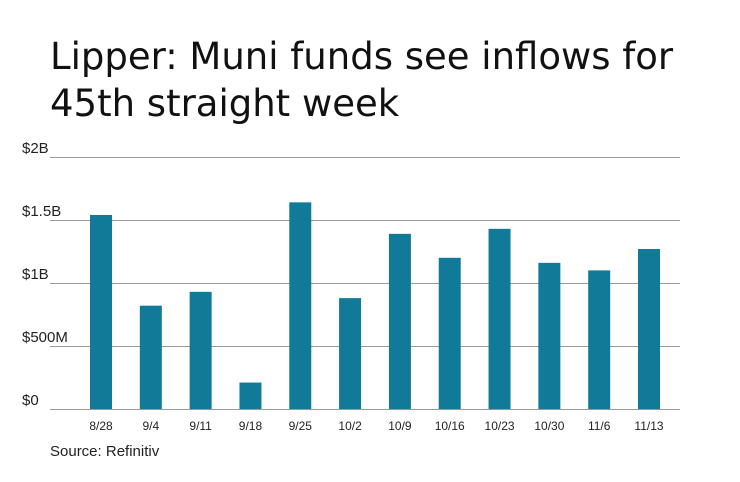 The image size is (740, 482). Describe the element at coordinates (450, 426) in the screenshot. I see `x-tick-label: 10/16` at that location.